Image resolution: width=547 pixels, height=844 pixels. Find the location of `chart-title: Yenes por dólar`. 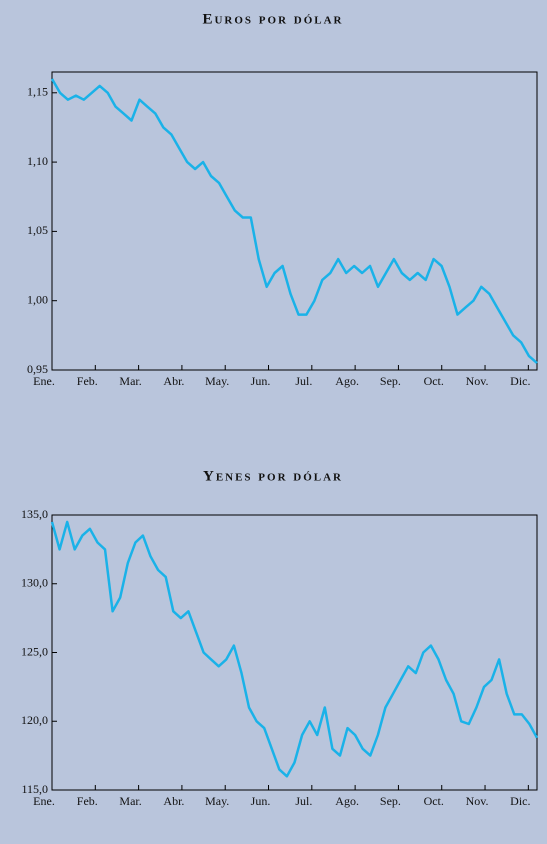

chart-title: Yenes por dólar is located at coordinates (273, 476).